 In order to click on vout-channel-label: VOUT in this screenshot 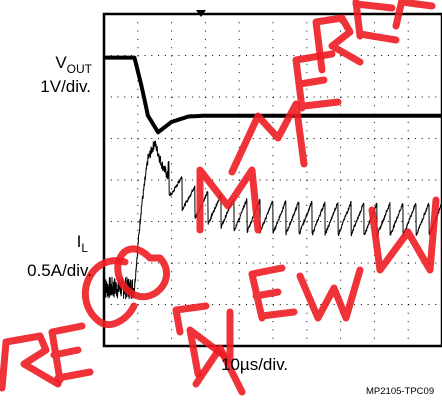, I will do `click(73, 64)`.